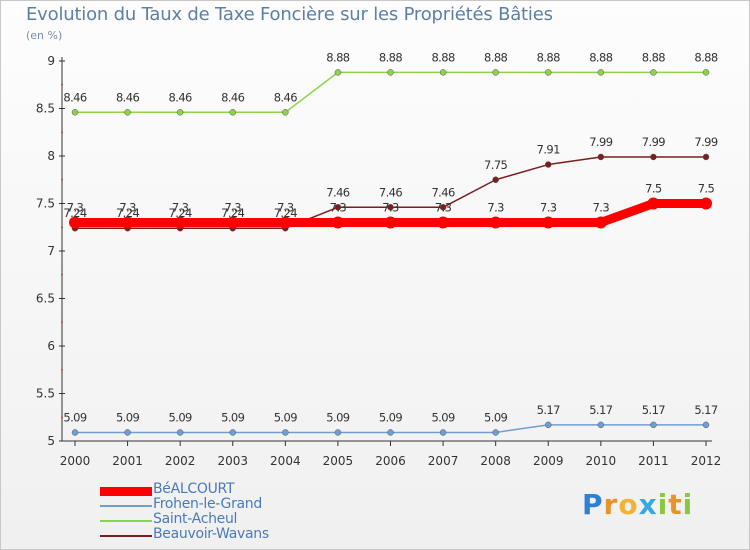 The width and height of the screenshot is (750, 550). I want to click on data-label-b-alcourt: 7.5, so click(706, 189).